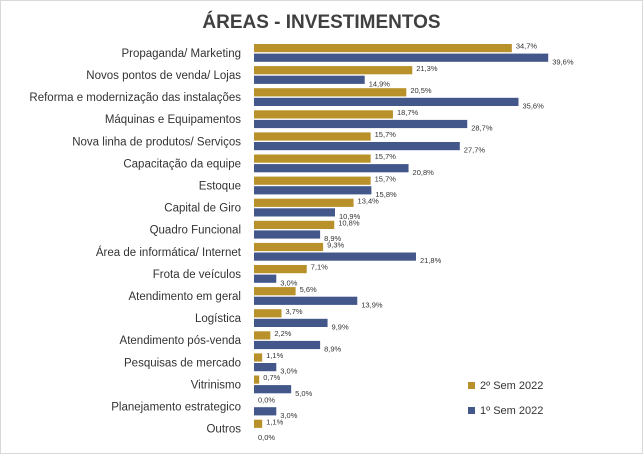  What do you see at coordinates (202, 209) in the screenshot?
I see `category-label: Capital de Giro` at bounding box center [202, 209].